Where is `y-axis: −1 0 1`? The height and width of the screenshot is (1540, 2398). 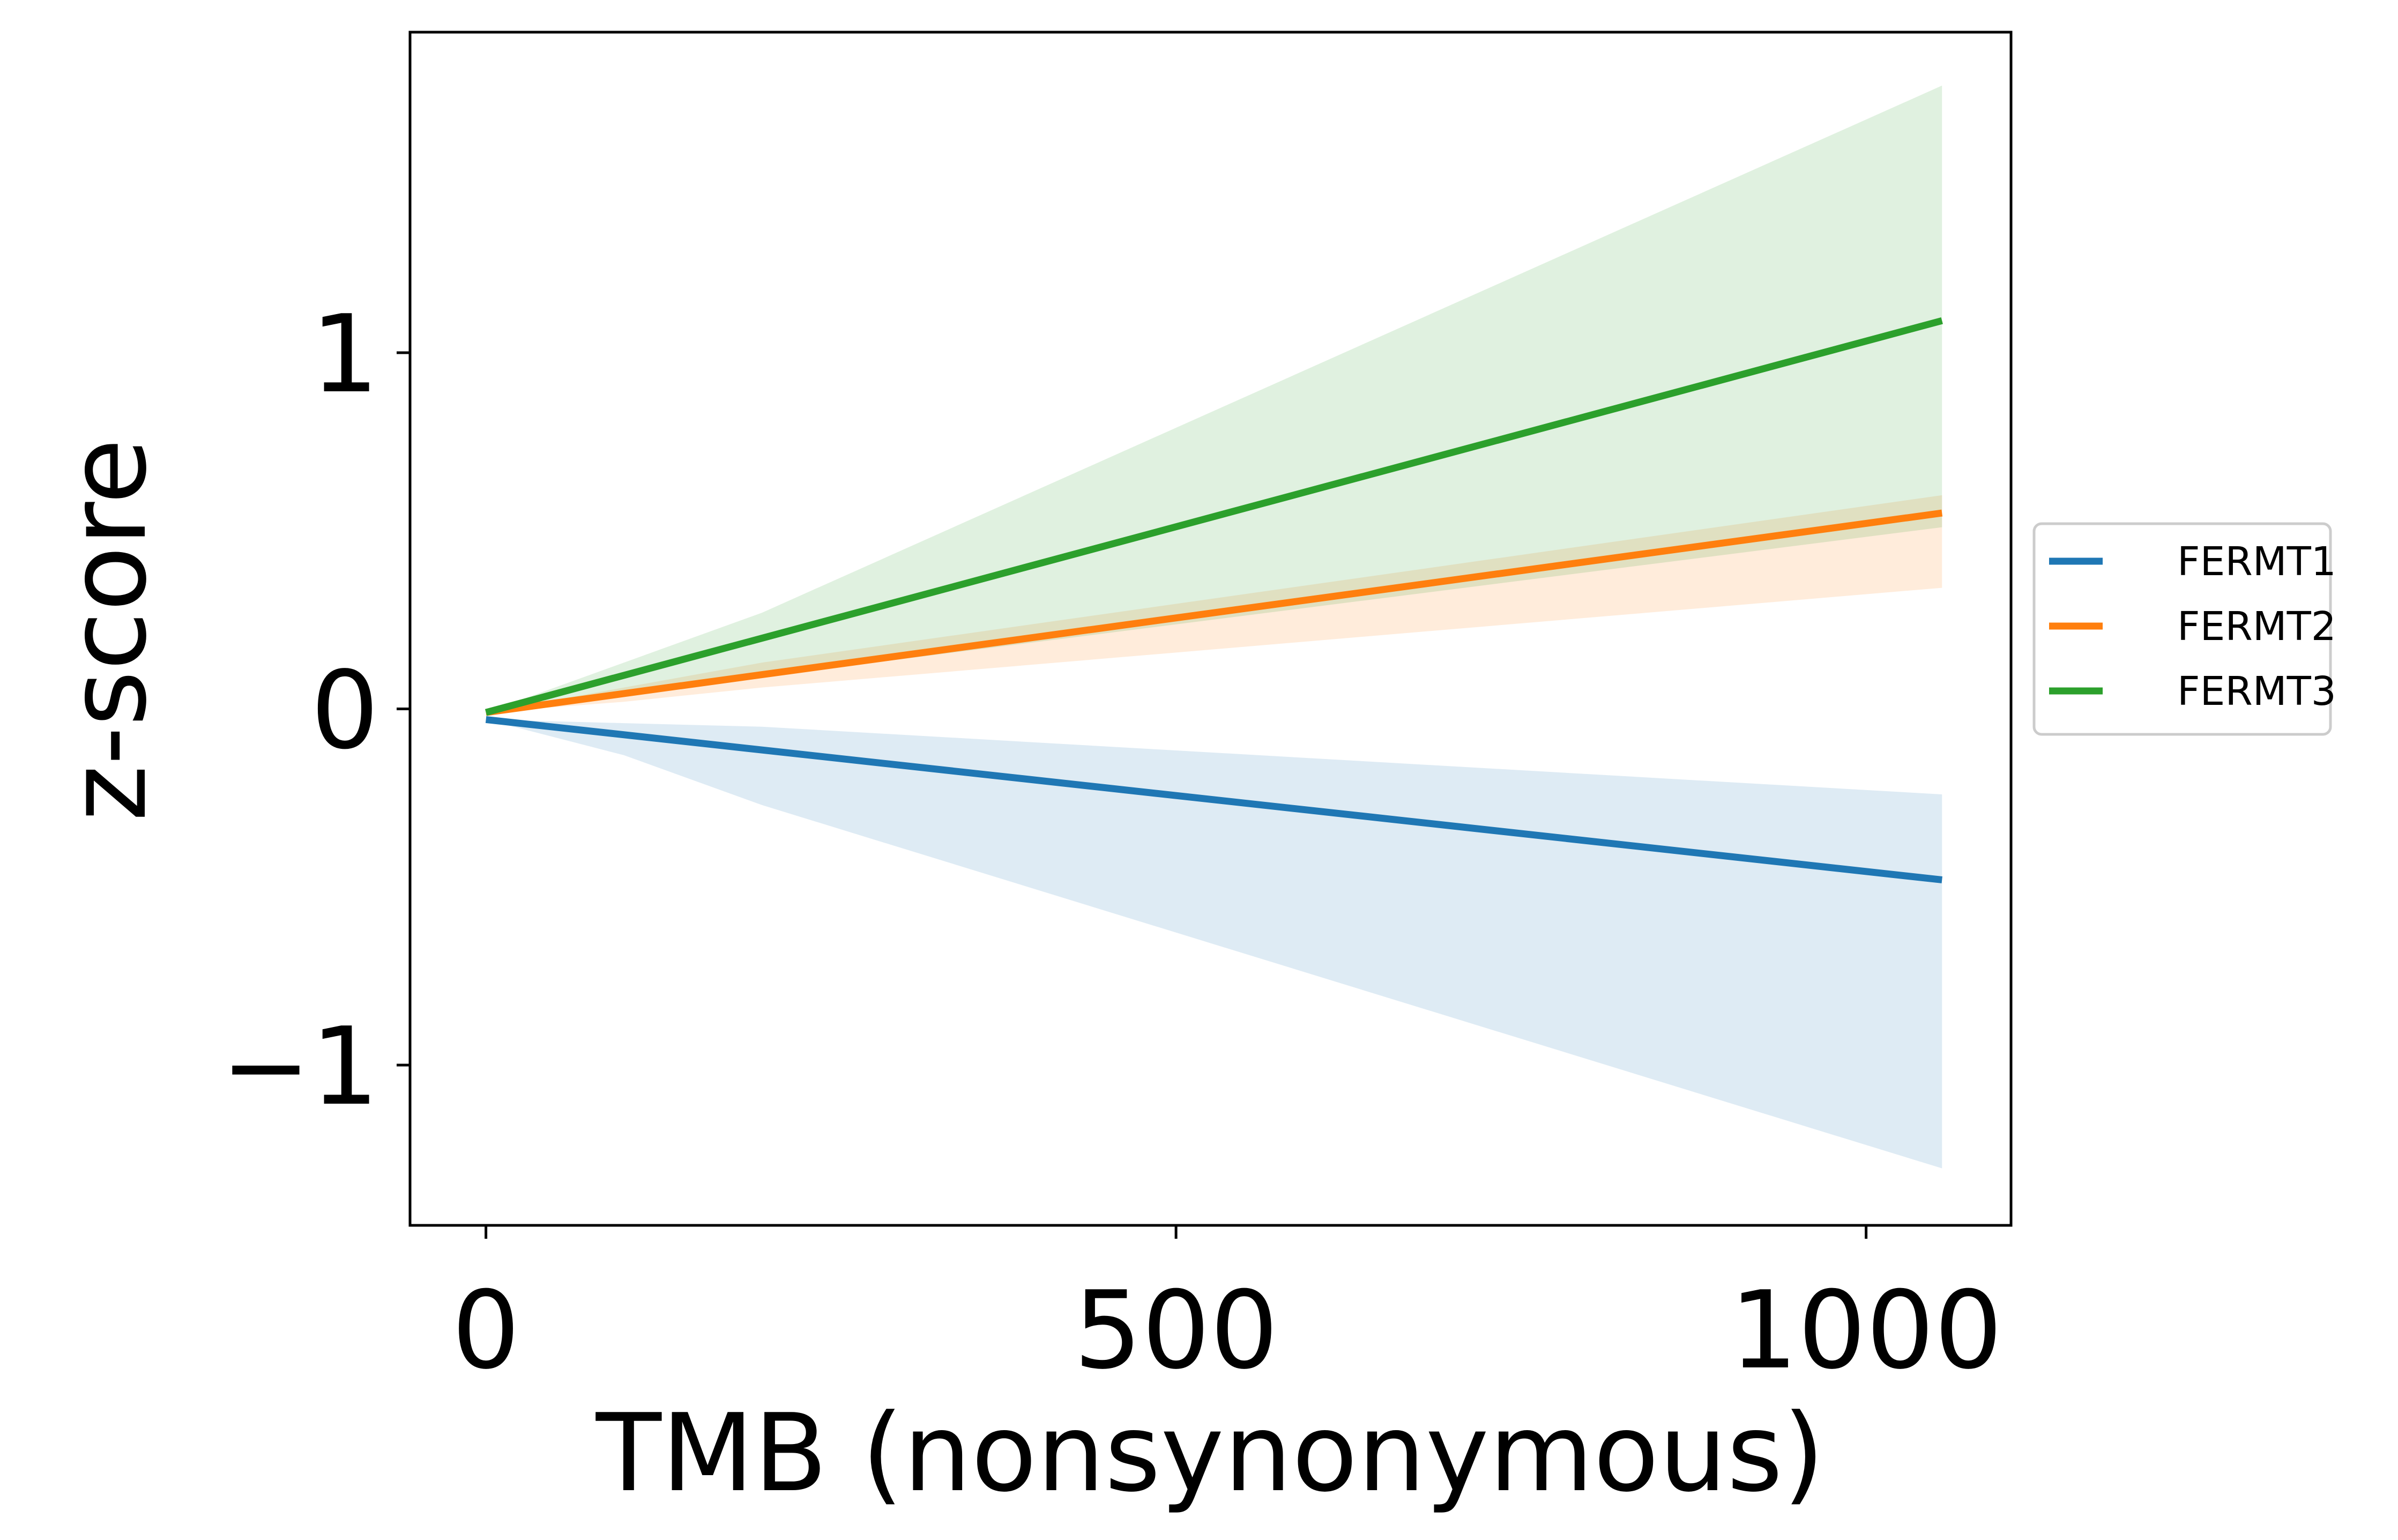 y-axis: −1 0 1 is located at coordinates (316, 710).